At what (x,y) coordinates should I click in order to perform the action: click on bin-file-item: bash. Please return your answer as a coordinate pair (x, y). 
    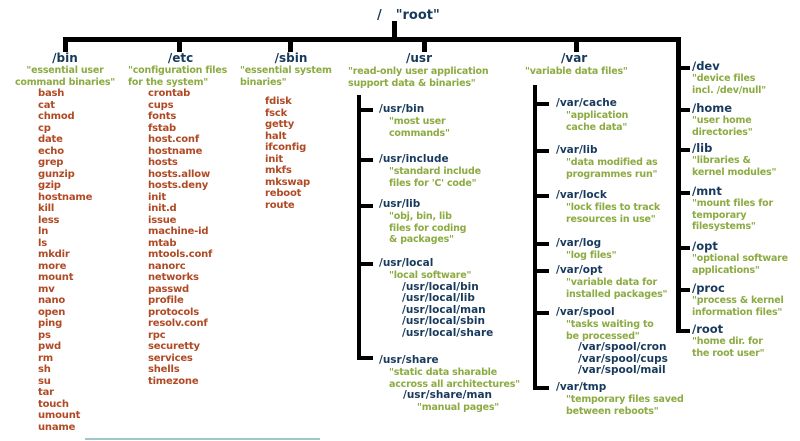
    Looking at the image, I should click on (51, 93).